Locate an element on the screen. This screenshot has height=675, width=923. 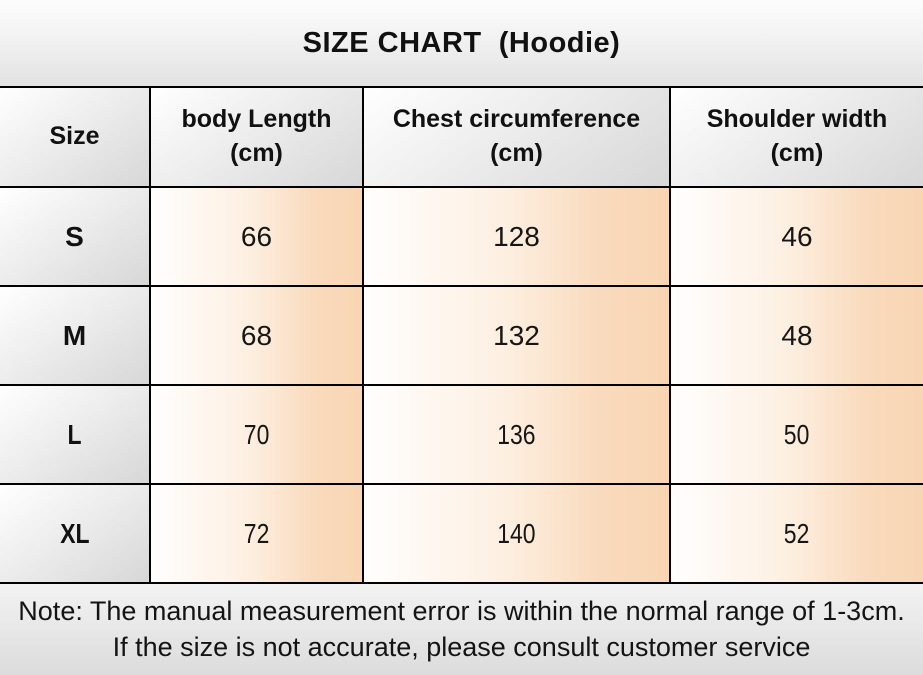
header-chest-circumference-label: Chest circumference is located at coordinates (516, 119).